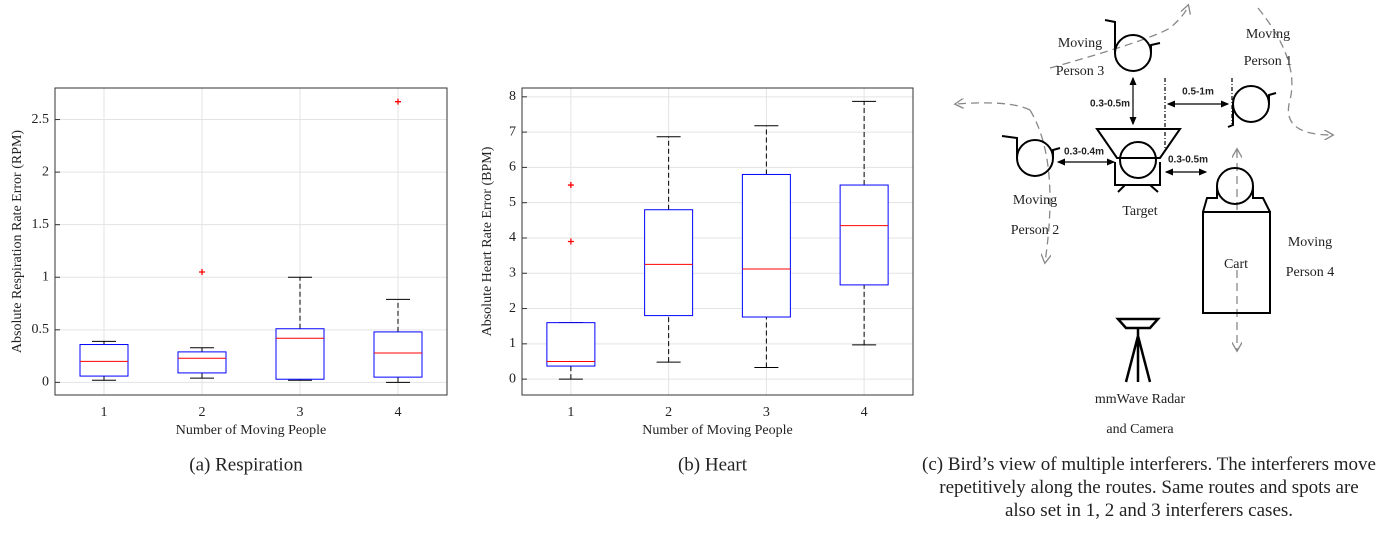 The width and height of the screenshot is (1376, 554). What do you see at coordinates (1140, 399) in the screenshot?
I see `radar-label: mmWave Radar` at bounding box center [1140, 399].